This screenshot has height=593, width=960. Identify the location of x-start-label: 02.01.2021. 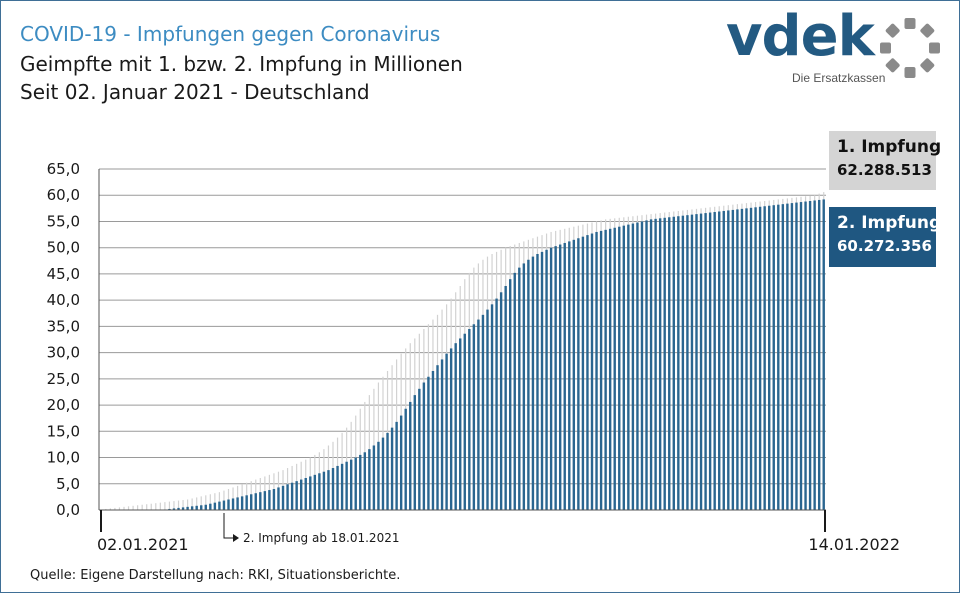
(143, 544).